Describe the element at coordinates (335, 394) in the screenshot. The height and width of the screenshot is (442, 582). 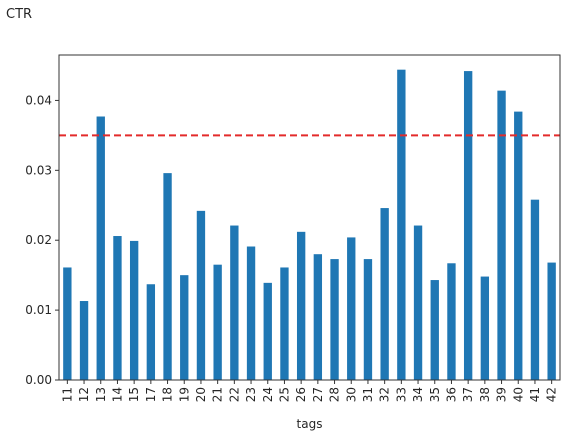
I see `x-tick-label: 28` at that location.